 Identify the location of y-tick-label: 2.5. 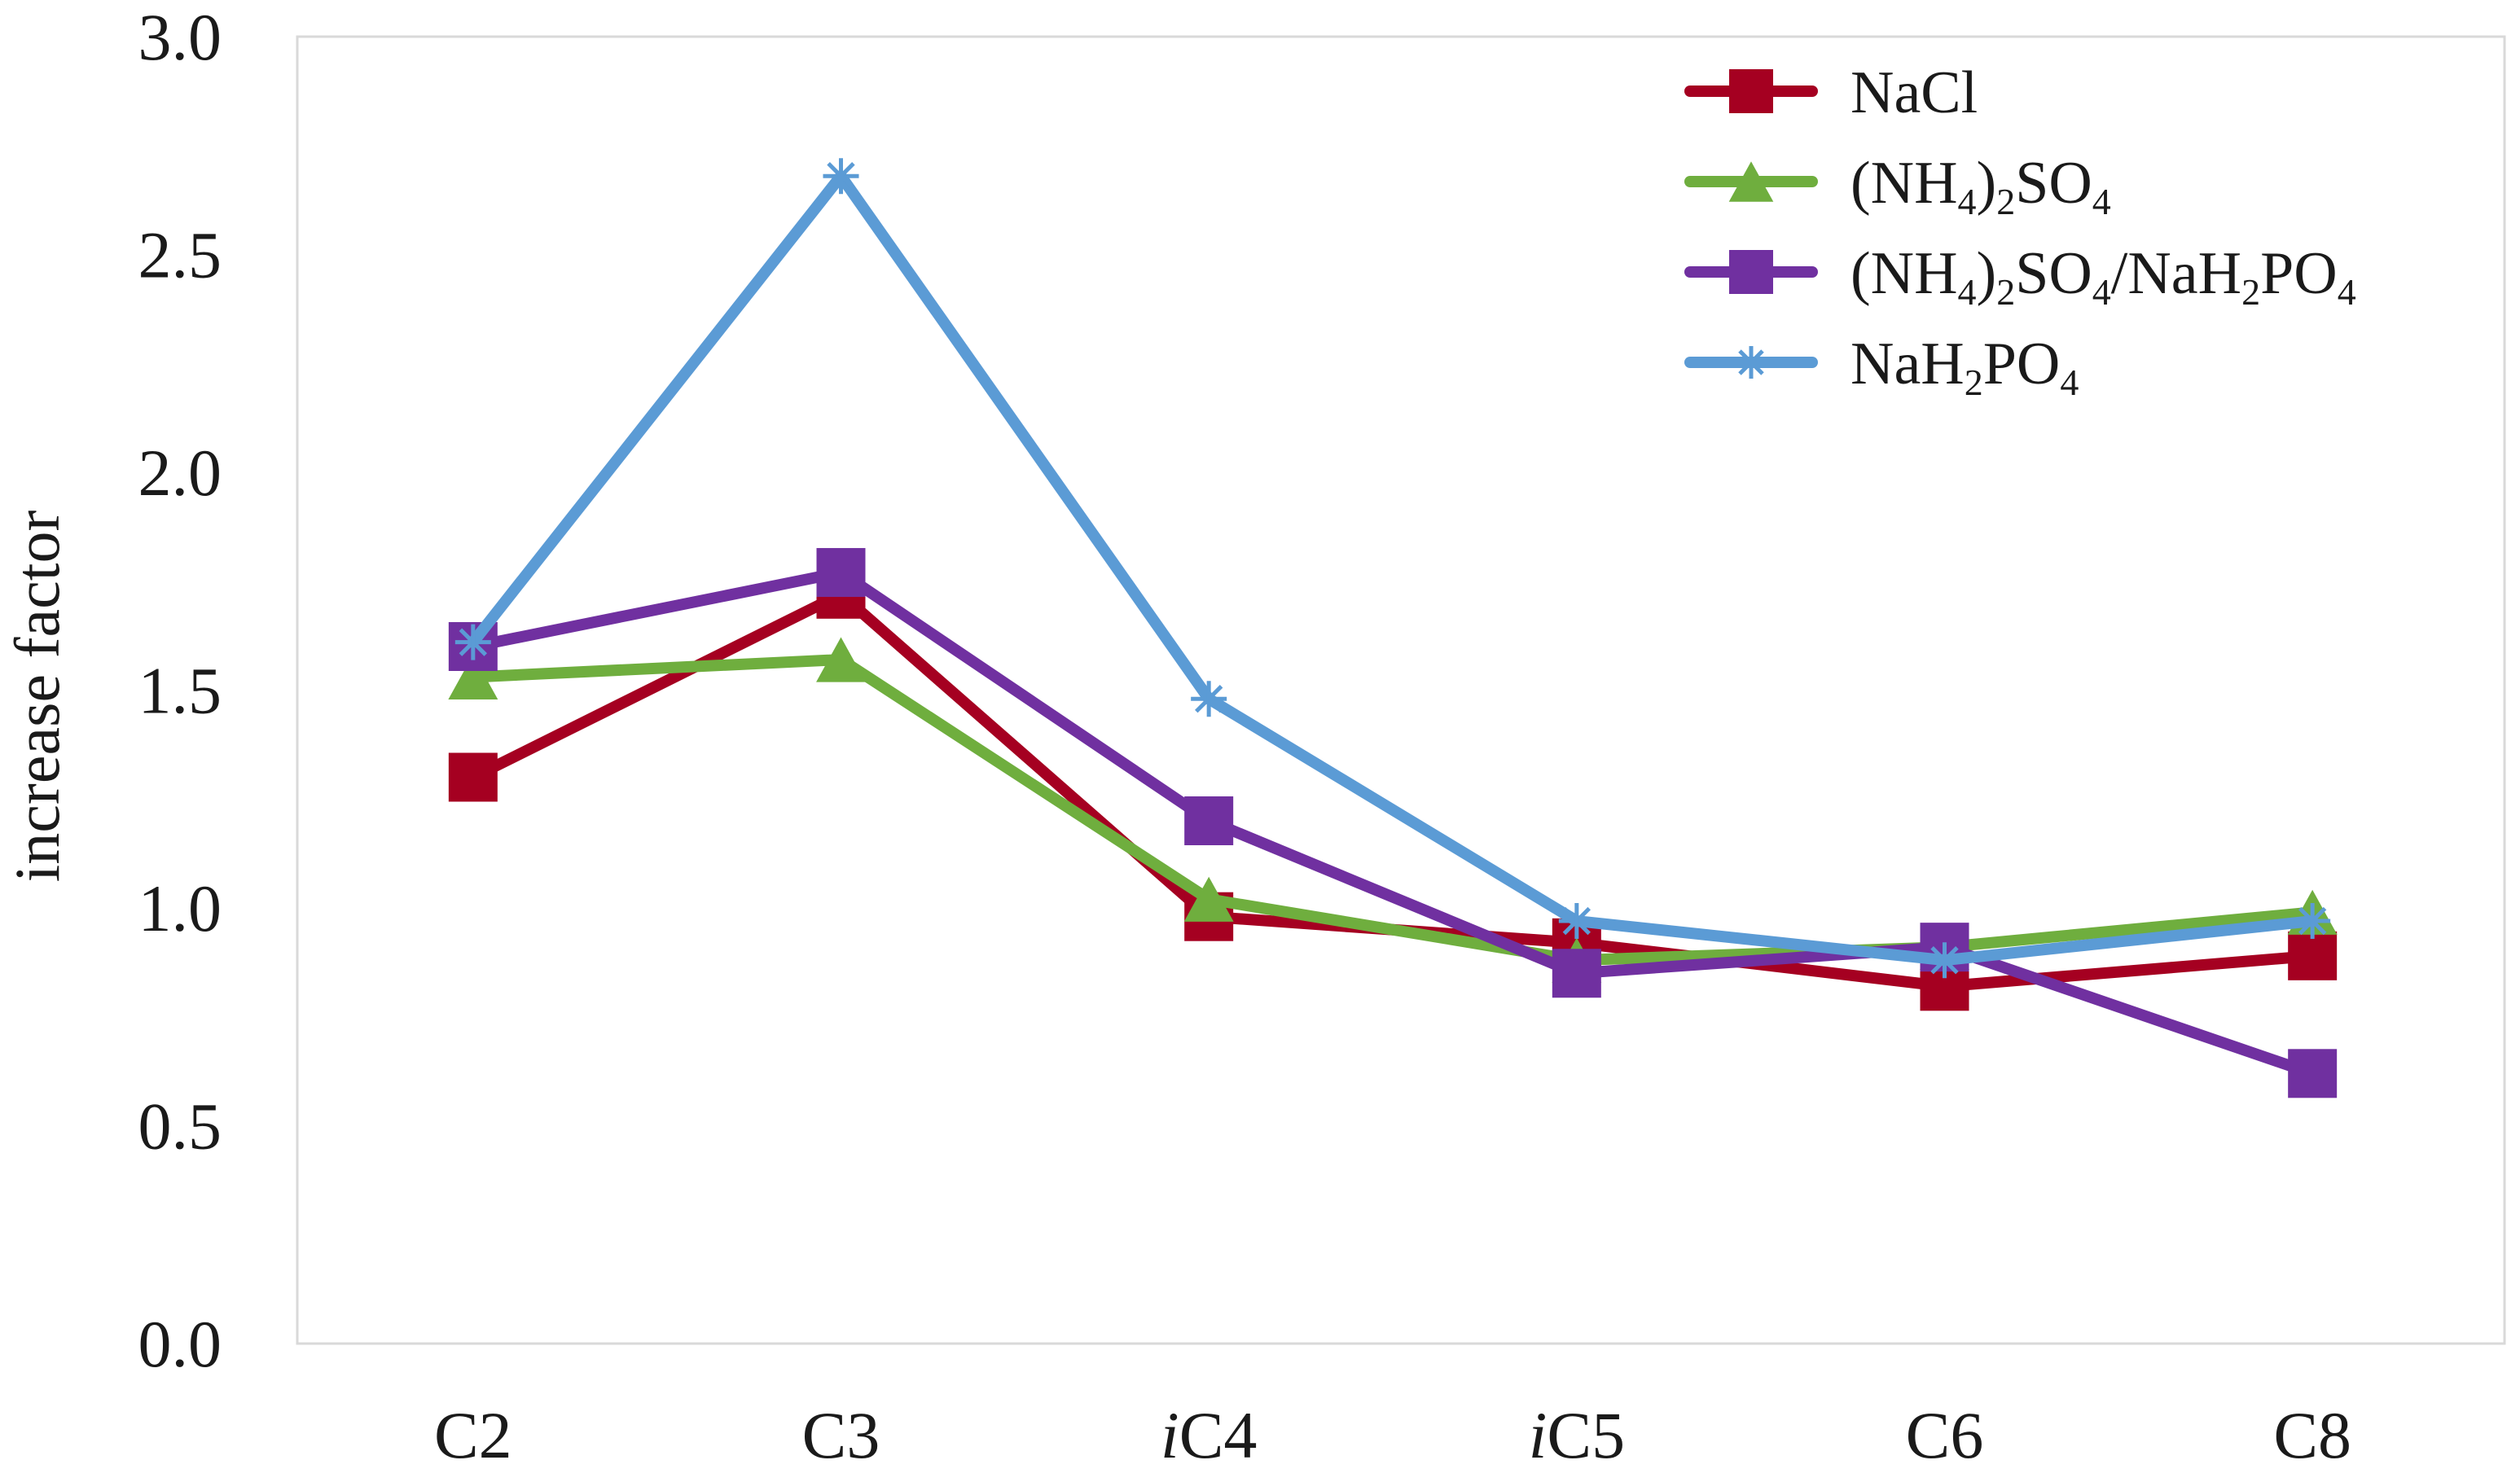
(180, 255).